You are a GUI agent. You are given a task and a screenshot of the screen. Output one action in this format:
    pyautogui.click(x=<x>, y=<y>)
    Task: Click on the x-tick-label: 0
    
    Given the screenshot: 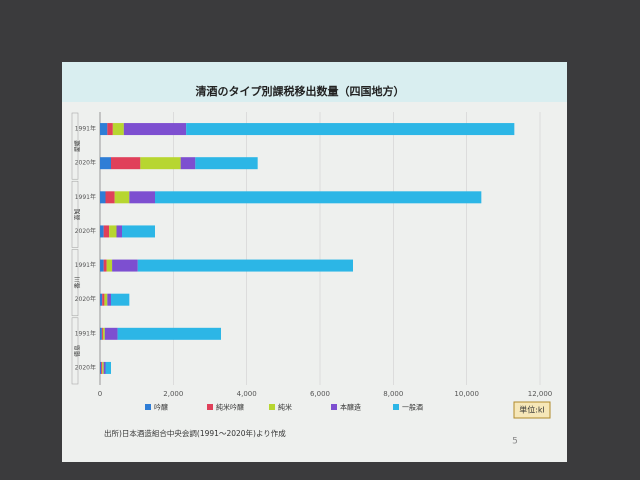 What is the action you would take?
    pyautogui.click(x=100, y=394)
    